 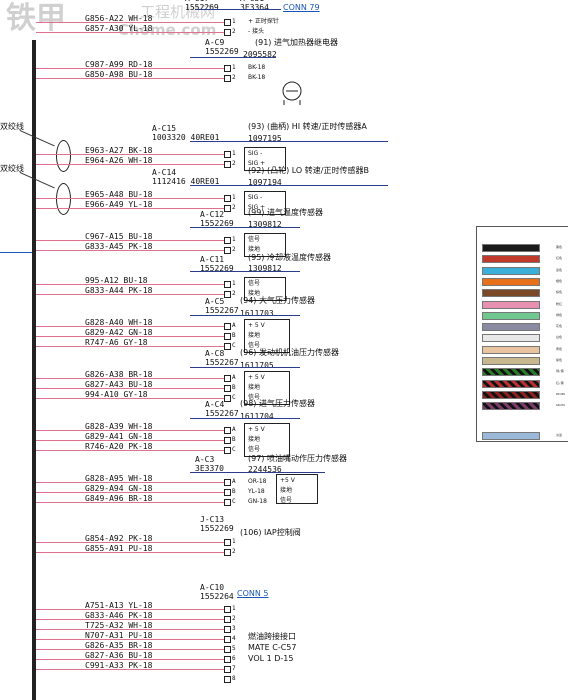 What do you see at coordinates (301, 7) in the screenshot?
I see `connector-link: CONN 79` at bounding box center [301, 7].